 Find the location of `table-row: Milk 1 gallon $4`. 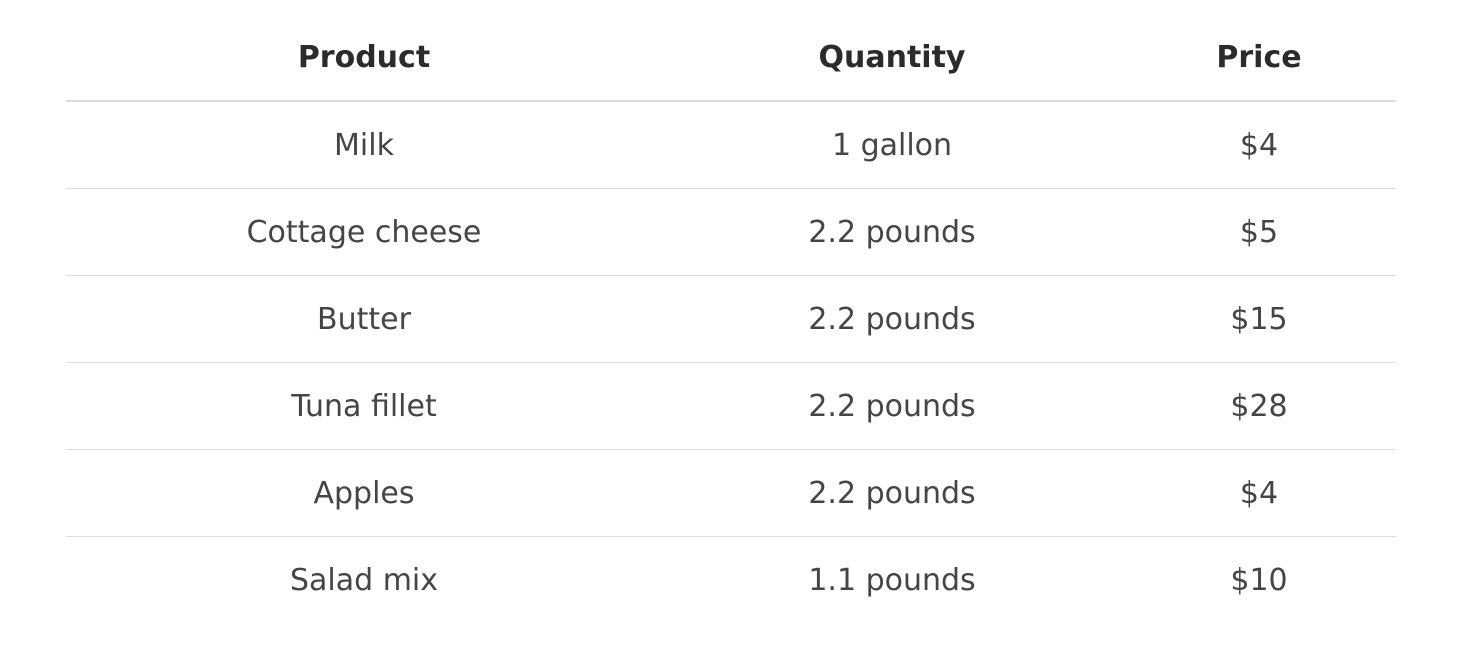

table-row: Milk 1 gallon $4 is located at coordinates (731, 145).